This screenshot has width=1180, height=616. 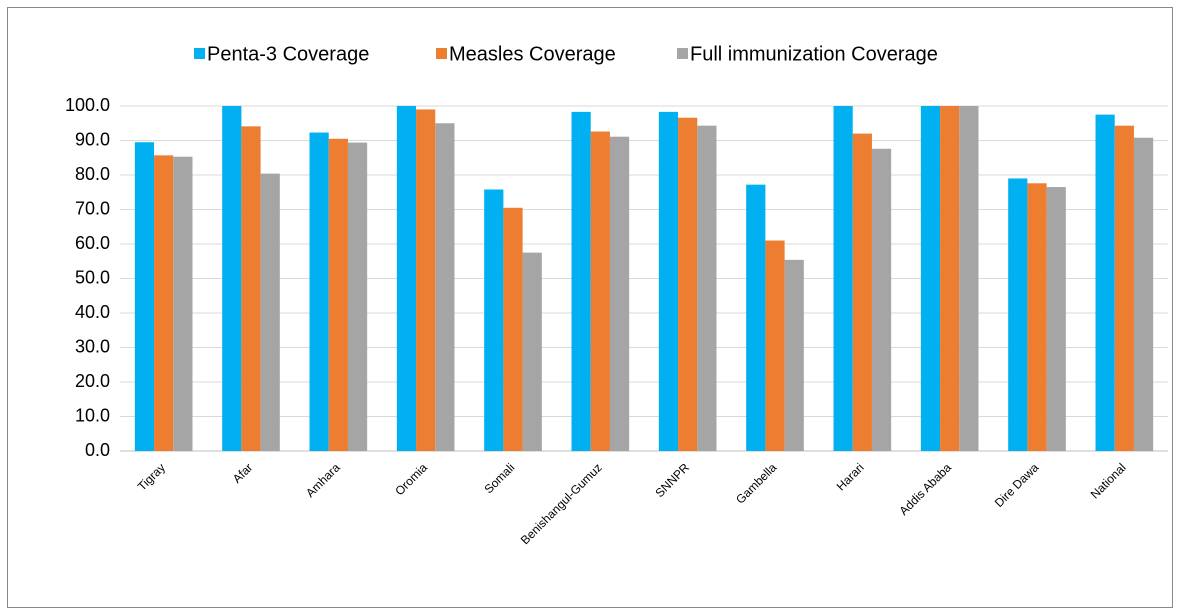 What do you see at coordinates (92, 277) in the screenshot?
I see `y-tick-label: 50.0` at bounding box center [92, 277].